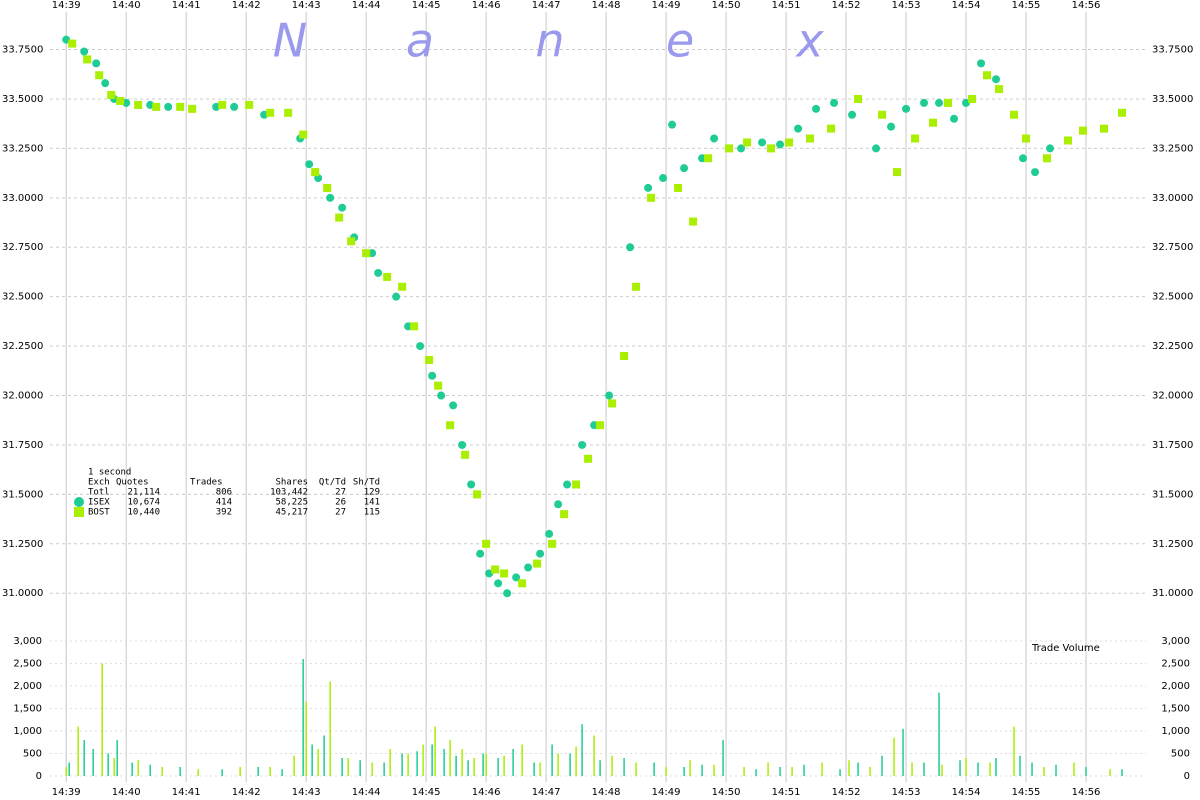 Image resolution: width=1200 pixels, height=800 pixels. What do you see at coordinates (1175, 641) in the screenshot?
I see `y-tick-label: 3,000` at bounding box center [1175, 641].